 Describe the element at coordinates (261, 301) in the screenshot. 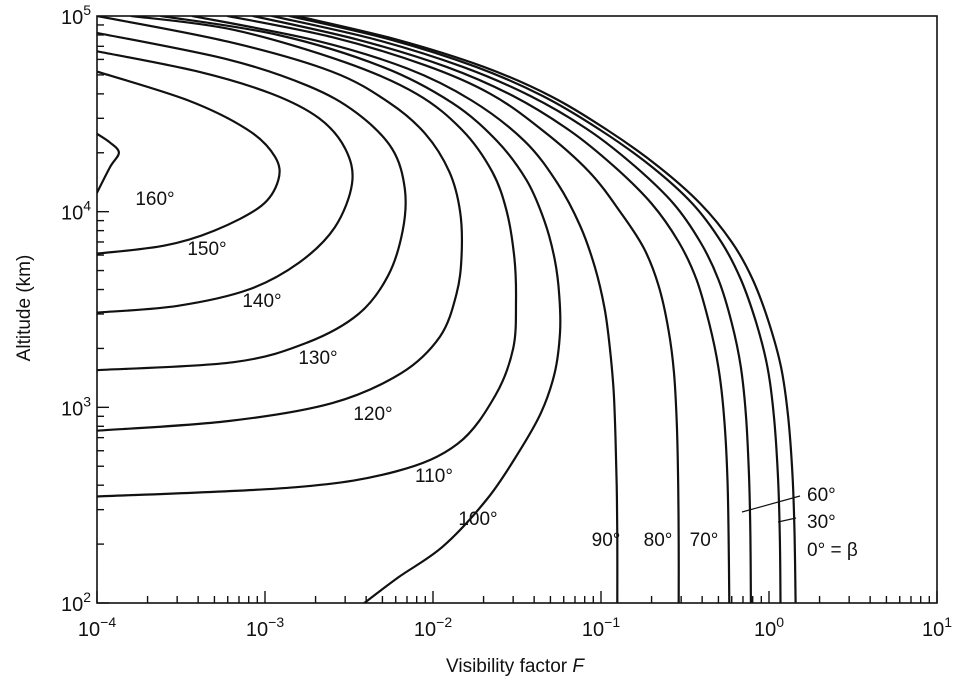

I see `curve-label-2: 140°` at that location.